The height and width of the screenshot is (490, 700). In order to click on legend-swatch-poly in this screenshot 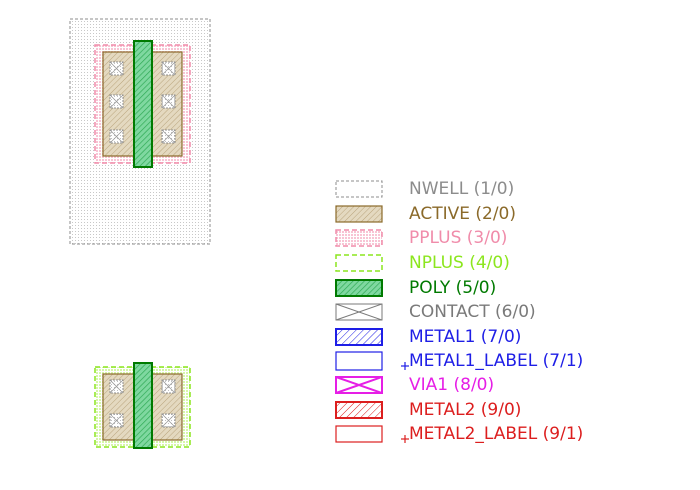, I will do `click(359, 288)`.